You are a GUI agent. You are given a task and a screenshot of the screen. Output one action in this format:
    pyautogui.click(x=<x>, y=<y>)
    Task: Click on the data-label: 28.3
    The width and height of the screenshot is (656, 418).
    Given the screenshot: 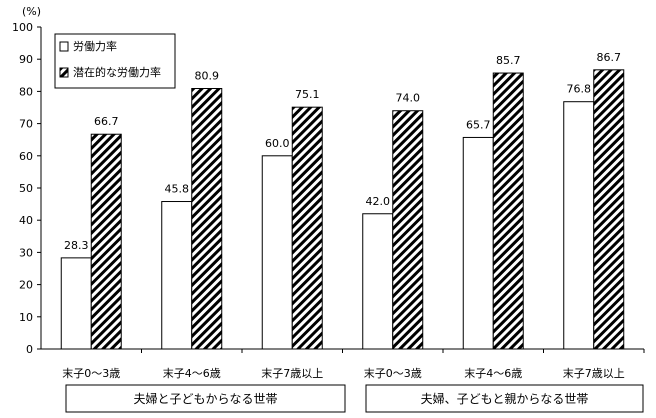 What is the action you would take?
    pyautogui.click(x=76, y=245)
    